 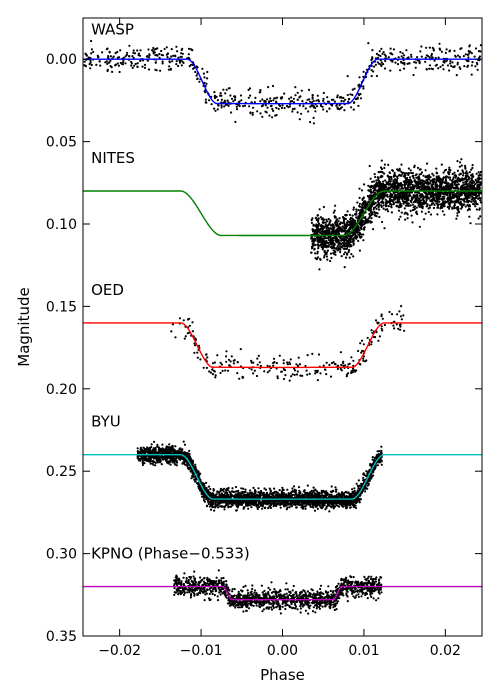 What do you see at coordinates (259, 476) in the screenshot?
I see `series-3-points` at bounding box center [259, 476].